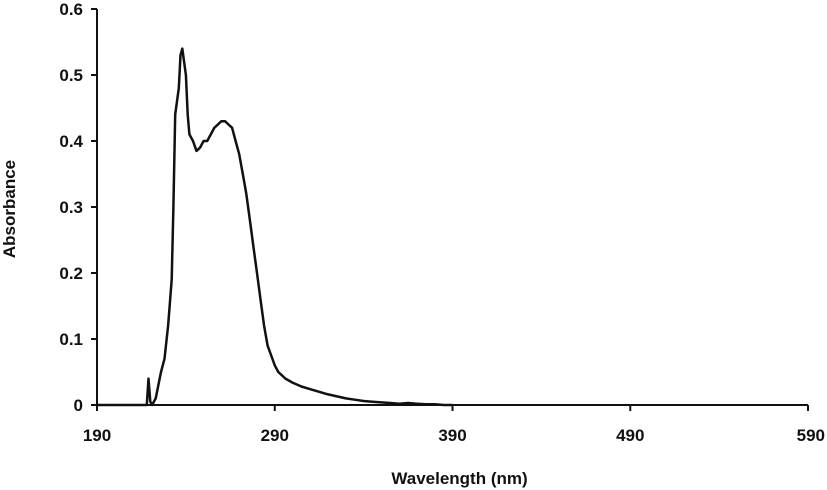 The image size is (827, 490). I want to click on y-tick-label: 0.2, so click(71, 273).